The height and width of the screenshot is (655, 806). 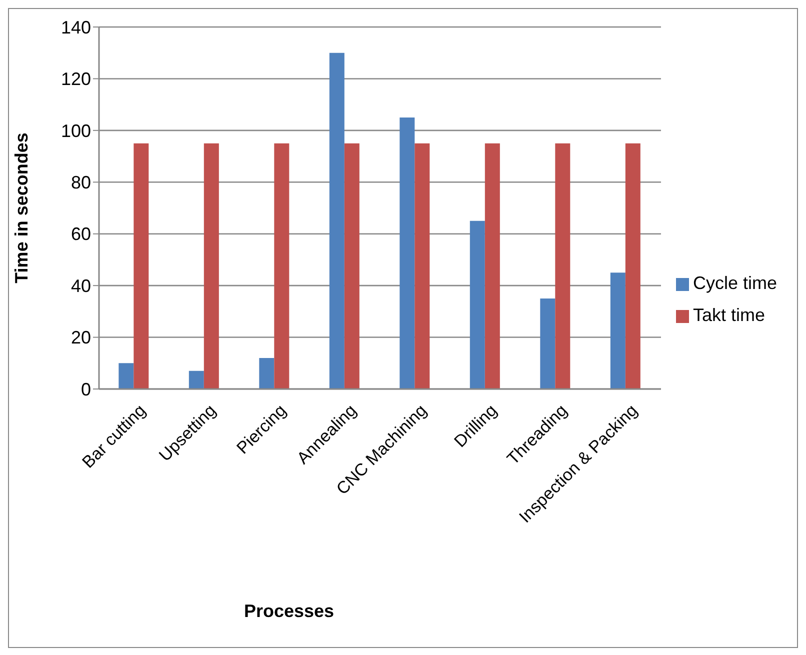 I want to click on y-tick-label: 20, so click(x=80, y=338).